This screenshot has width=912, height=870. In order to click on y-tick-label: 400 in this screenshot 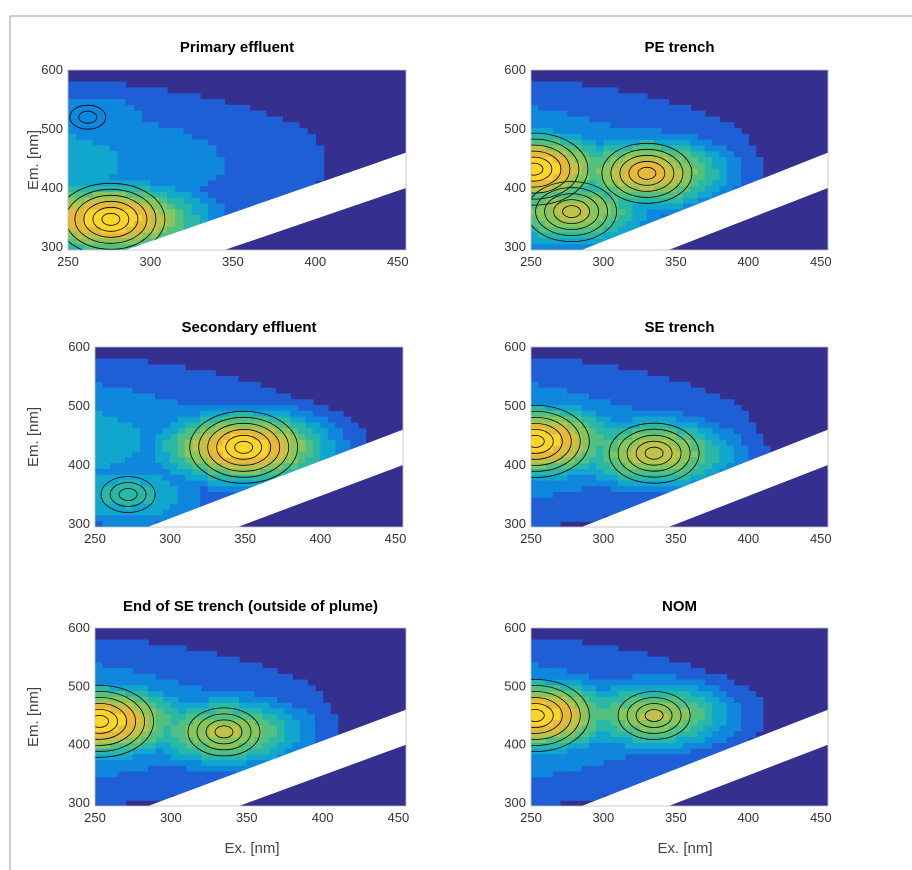, I will do `click(515, 187)`.